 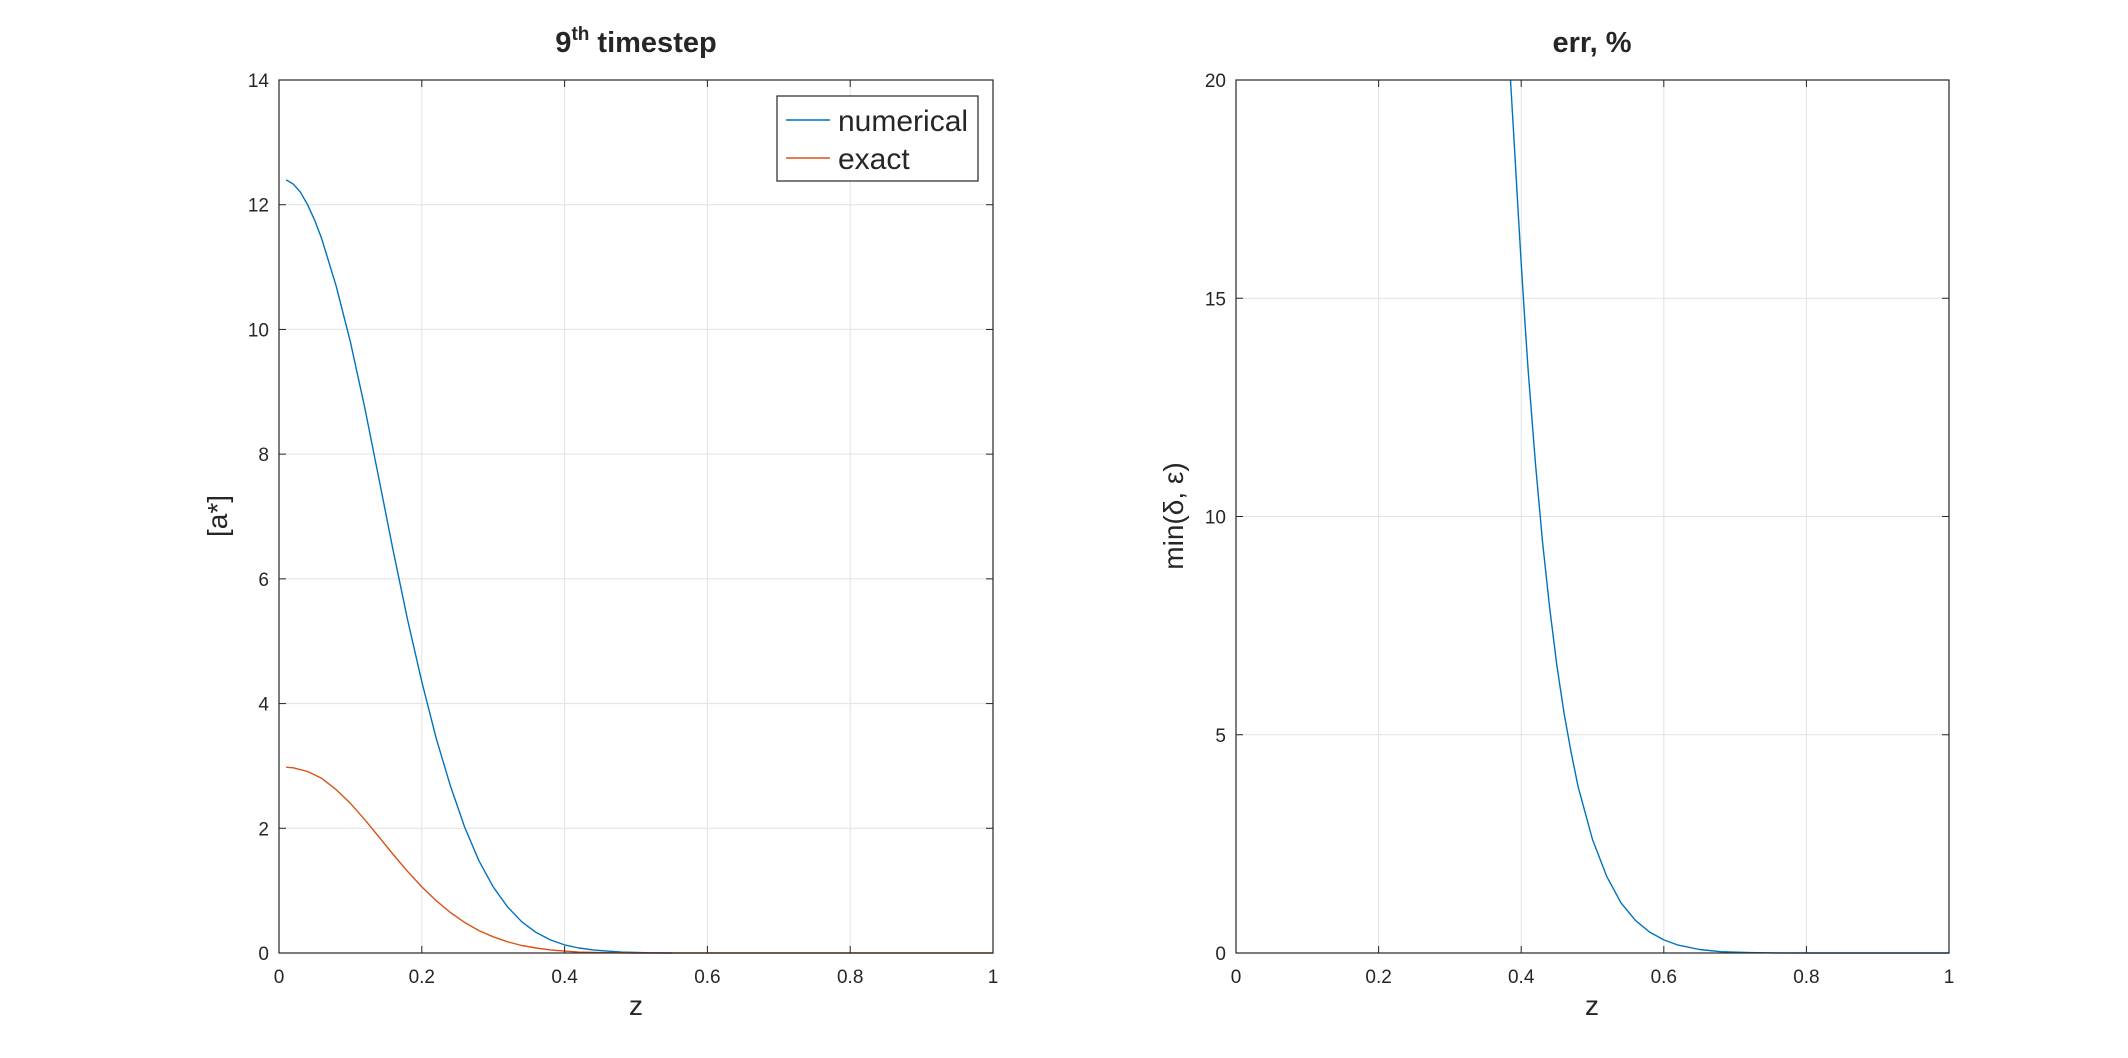 I want to click on chart-title-left: 9th timestep, so click(x=635, y=41).